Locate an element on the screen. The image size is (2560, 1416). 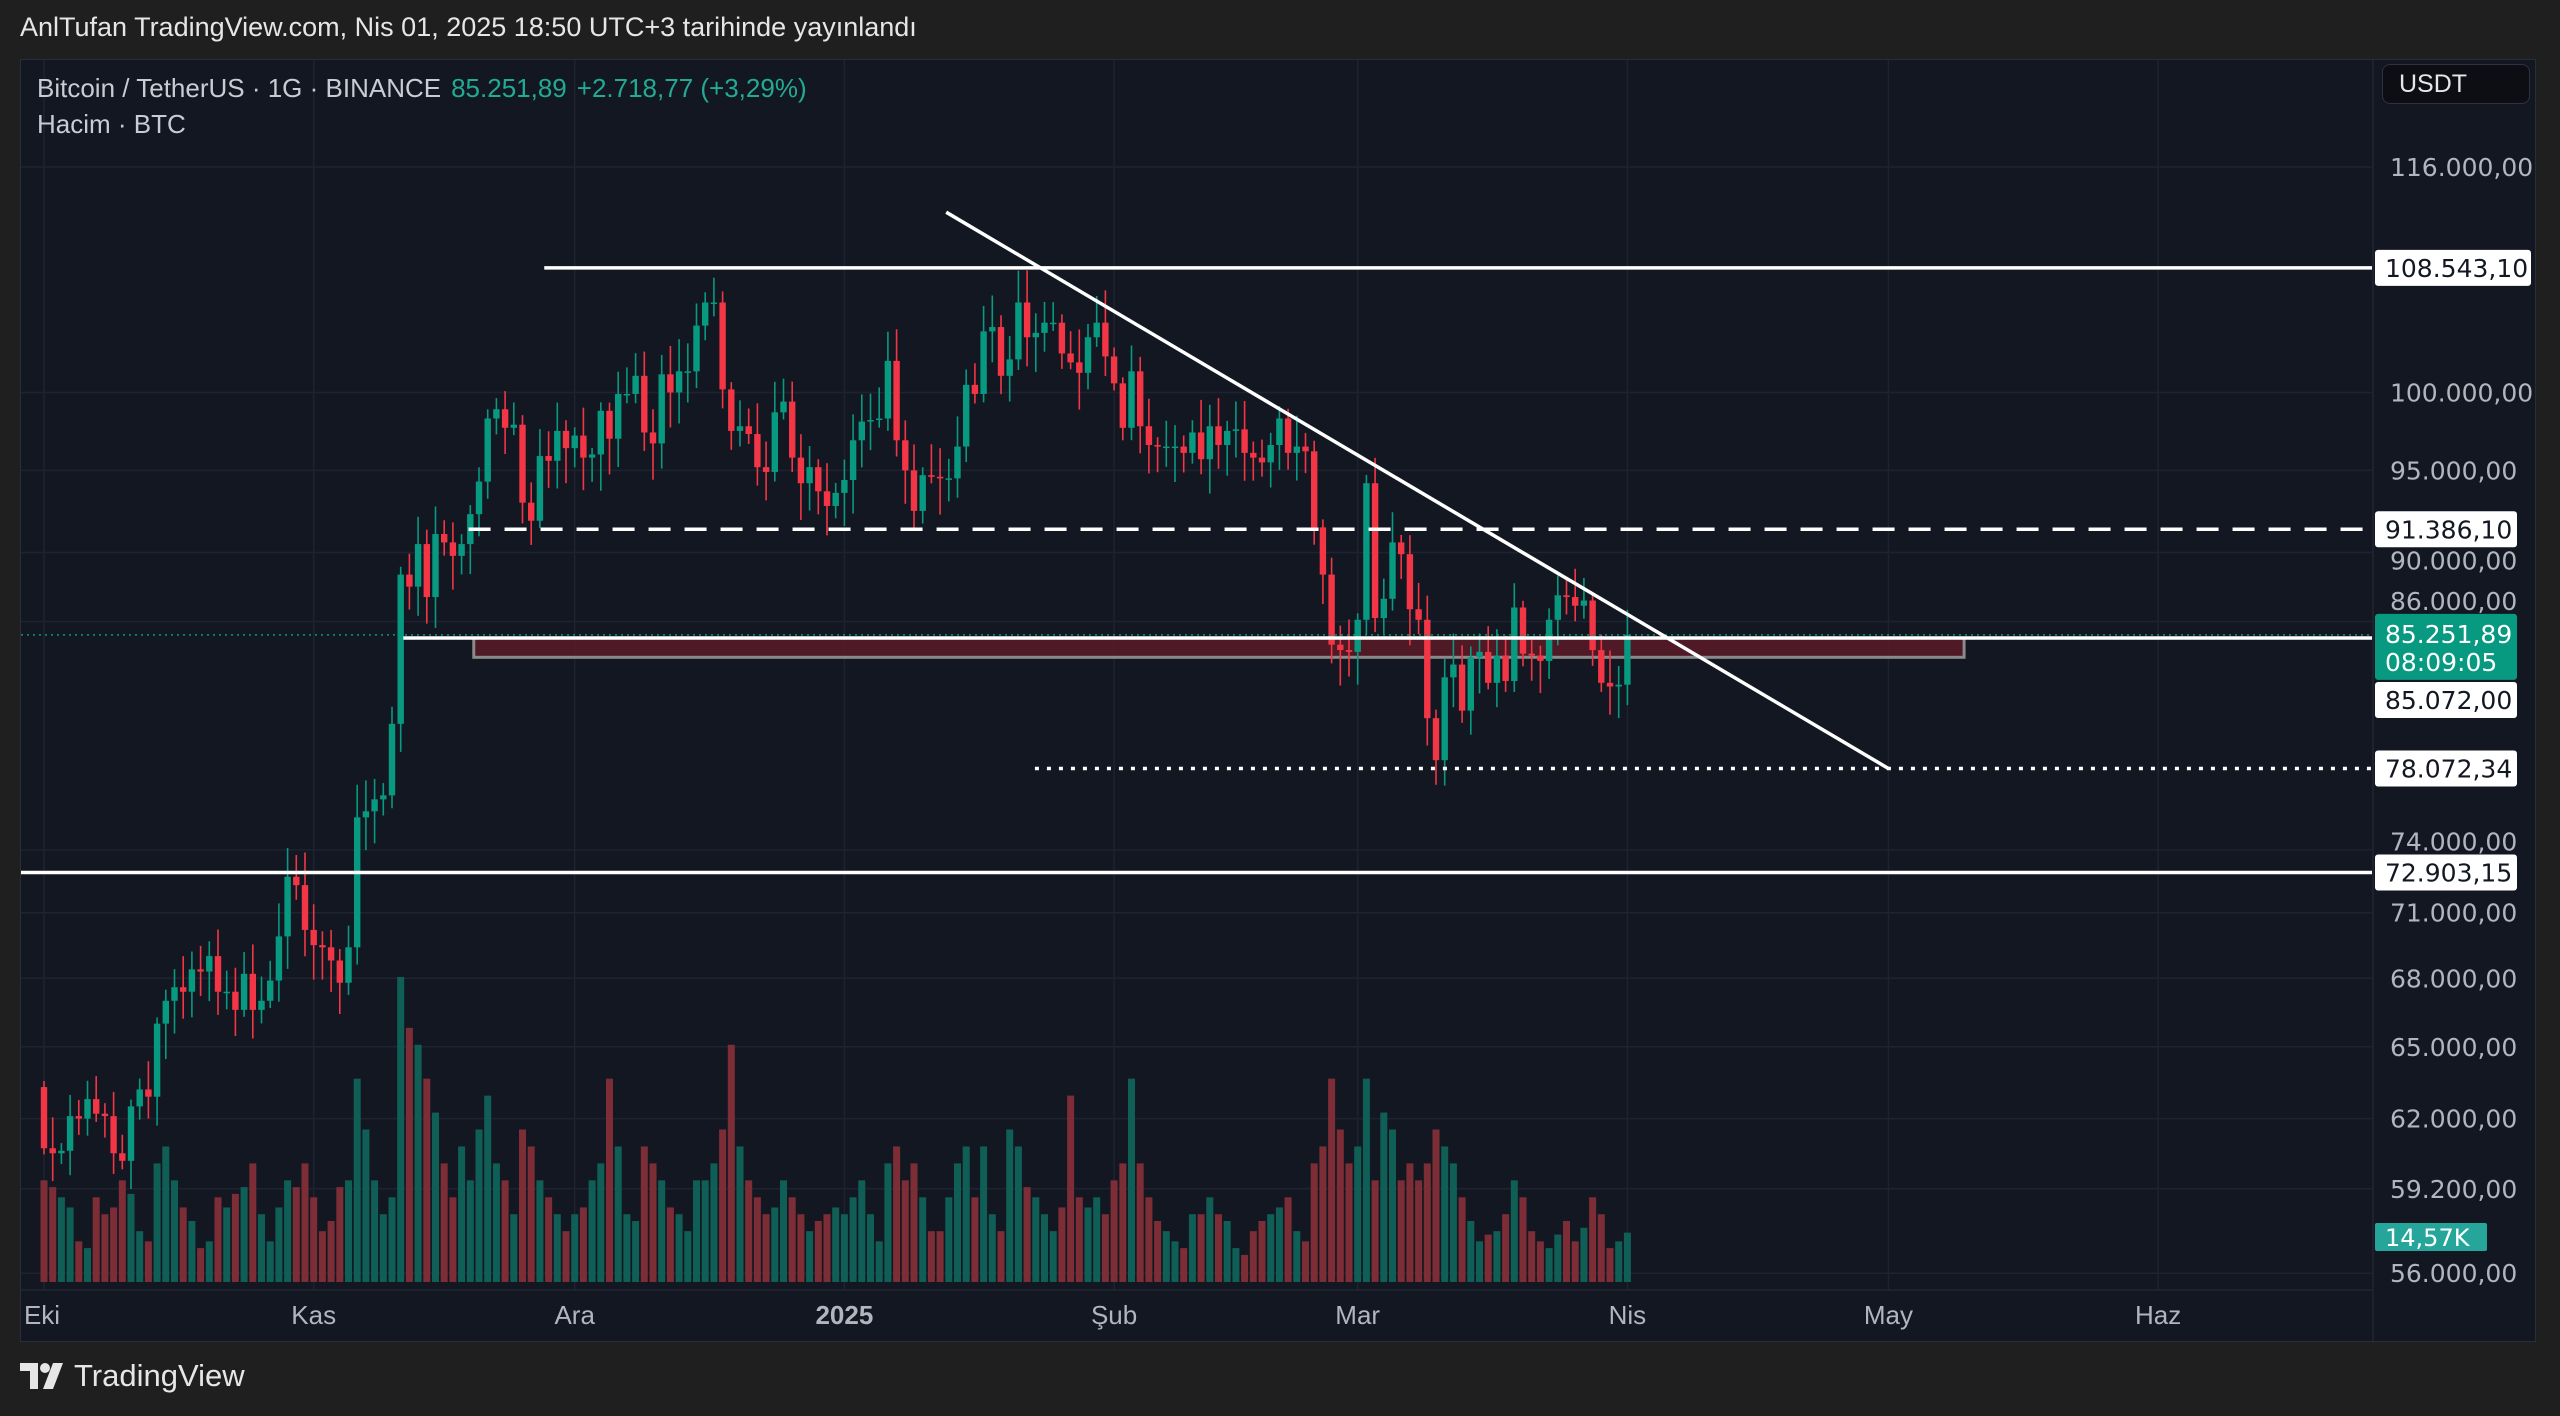
time-tick-label: Şub is located at coordinates (1114, 1315).